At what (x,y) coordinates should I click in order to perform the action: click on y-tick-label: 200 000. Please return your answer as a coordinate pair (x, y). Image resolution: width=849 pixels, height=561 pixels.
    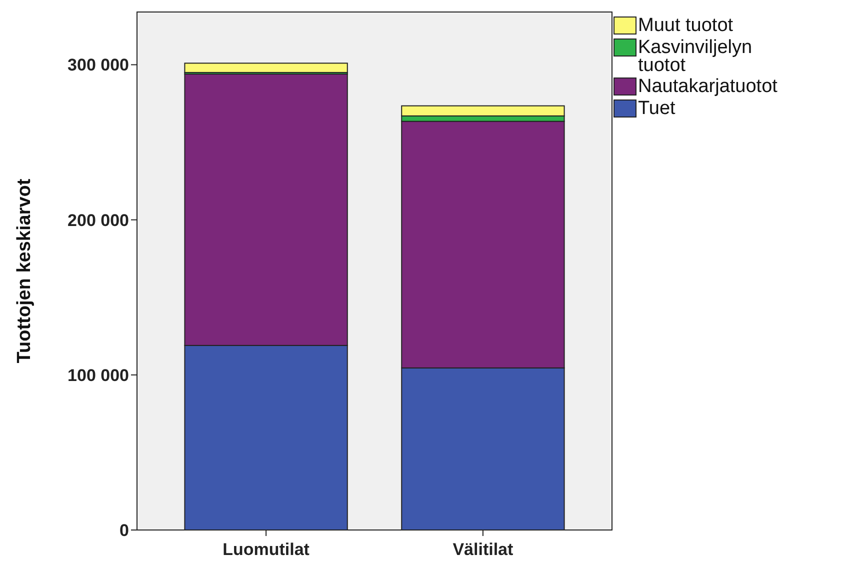
    Looking at the image, I should click on (98, 220).